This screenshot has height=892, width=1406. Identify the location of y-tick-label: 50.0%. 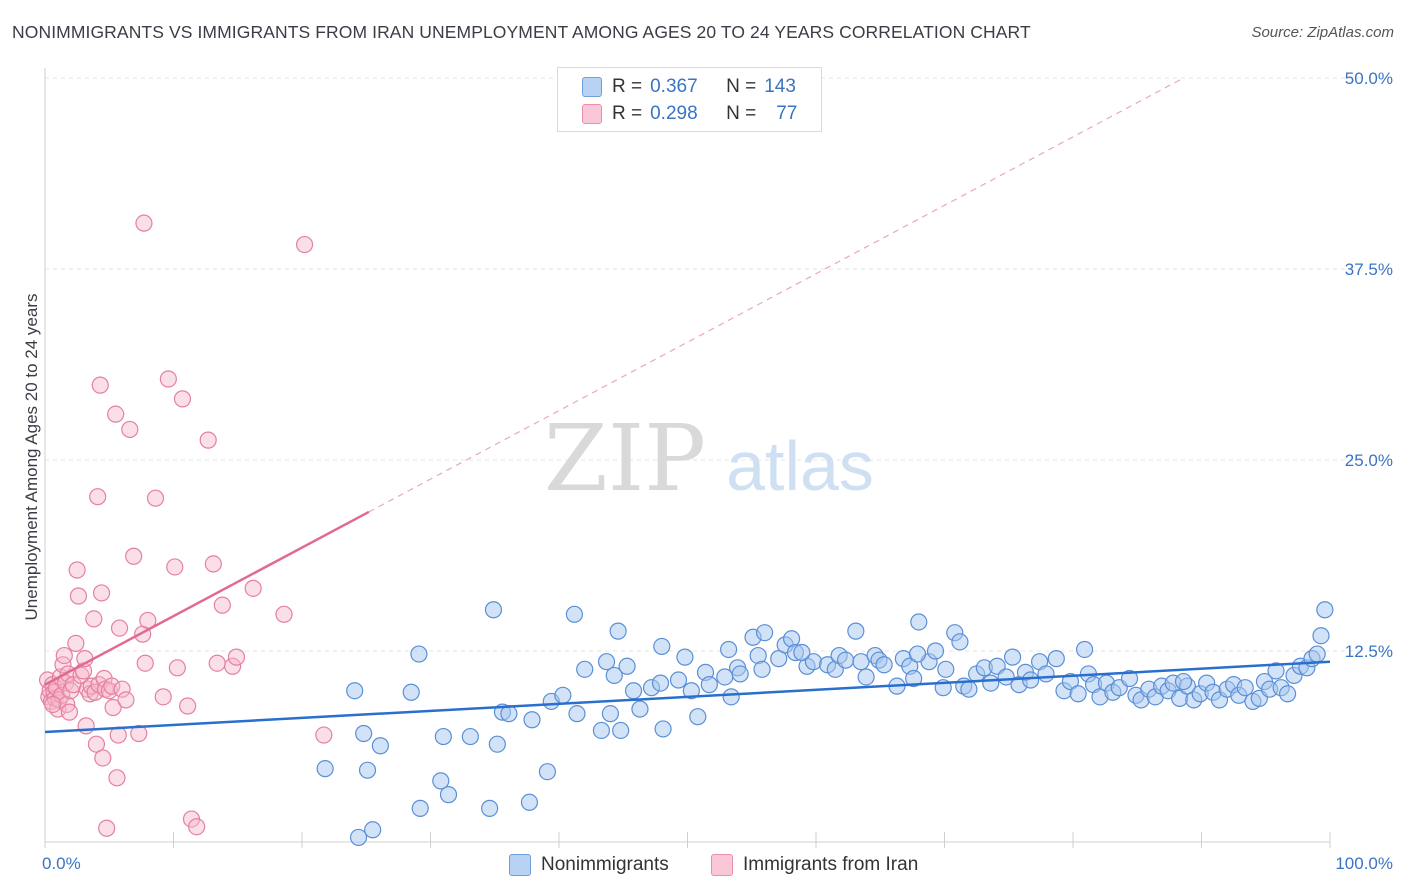
(1369, 78).